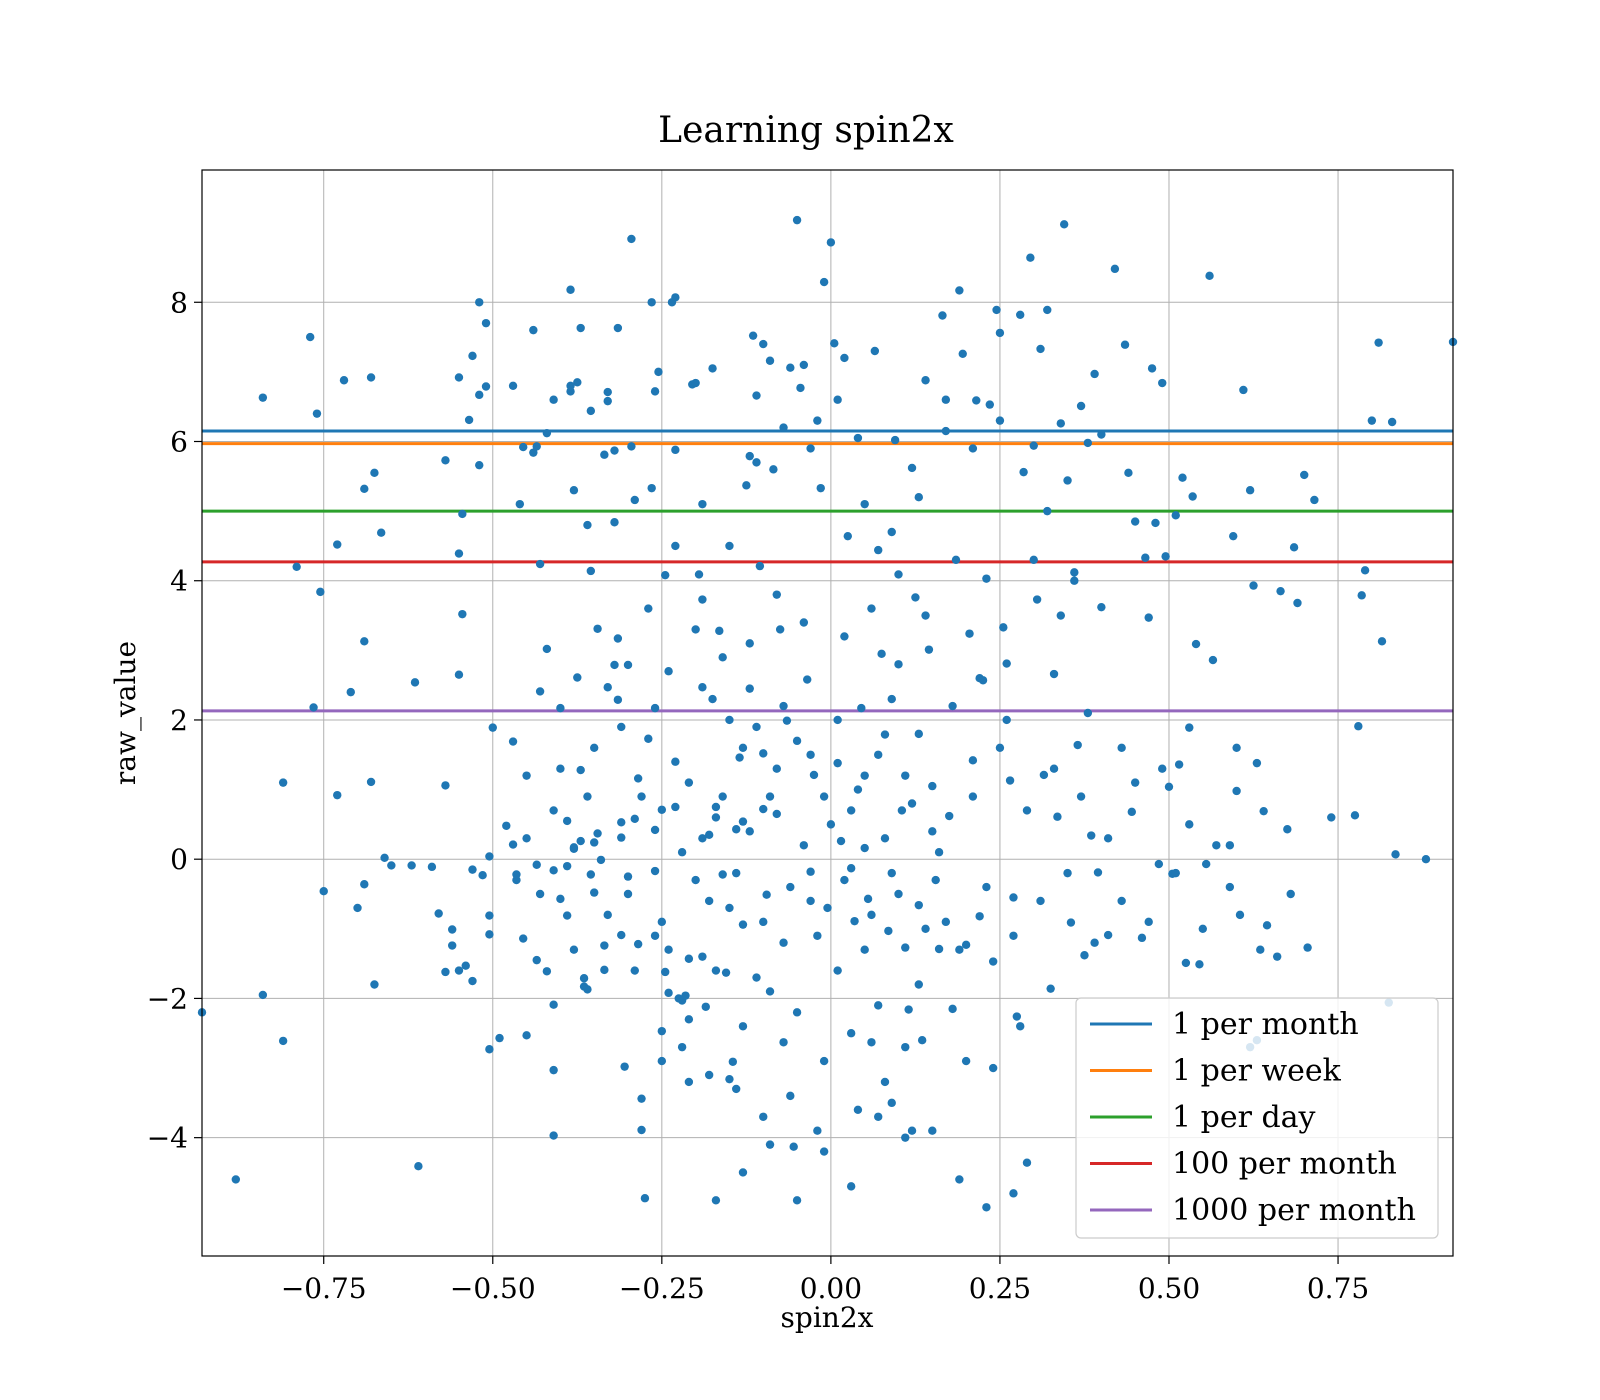 This screenshot has height=1400, width=1600. Describe the element at coordinates (179, 442) in the screenshot. I see `y-tick-label: 6` at that location.